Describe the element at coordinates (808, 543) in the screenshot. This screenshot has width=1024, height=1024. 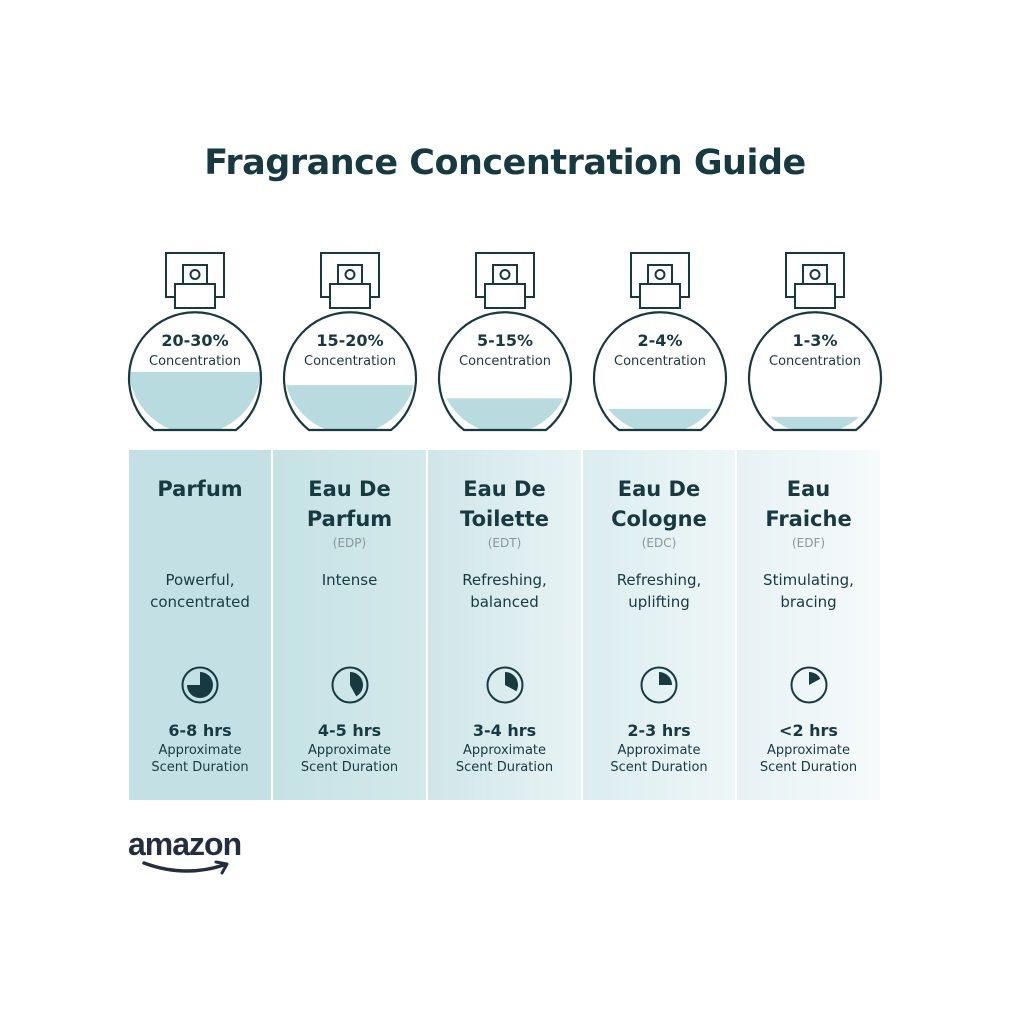
I see `fragrance-abbreviation: (EDF)` at that location.